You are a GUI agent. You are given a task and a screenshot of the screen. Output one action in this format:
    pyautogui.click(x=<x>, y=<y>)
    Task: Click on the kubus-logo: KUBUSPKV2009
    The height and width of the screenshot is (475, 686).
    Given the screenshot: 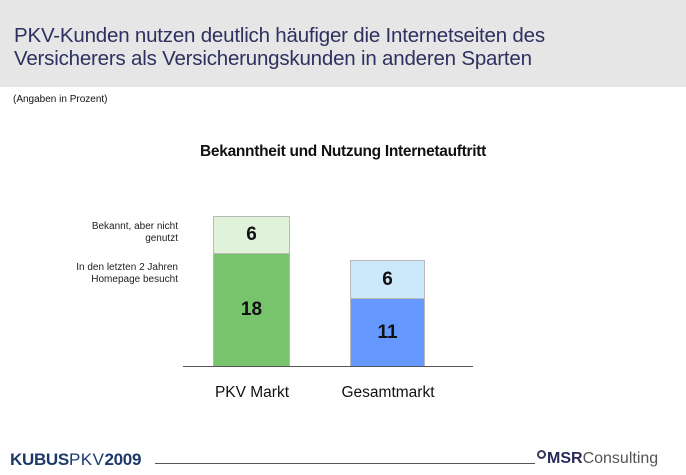 What is the action you would take?
    pyautogui.click(x=75, y=460)
    